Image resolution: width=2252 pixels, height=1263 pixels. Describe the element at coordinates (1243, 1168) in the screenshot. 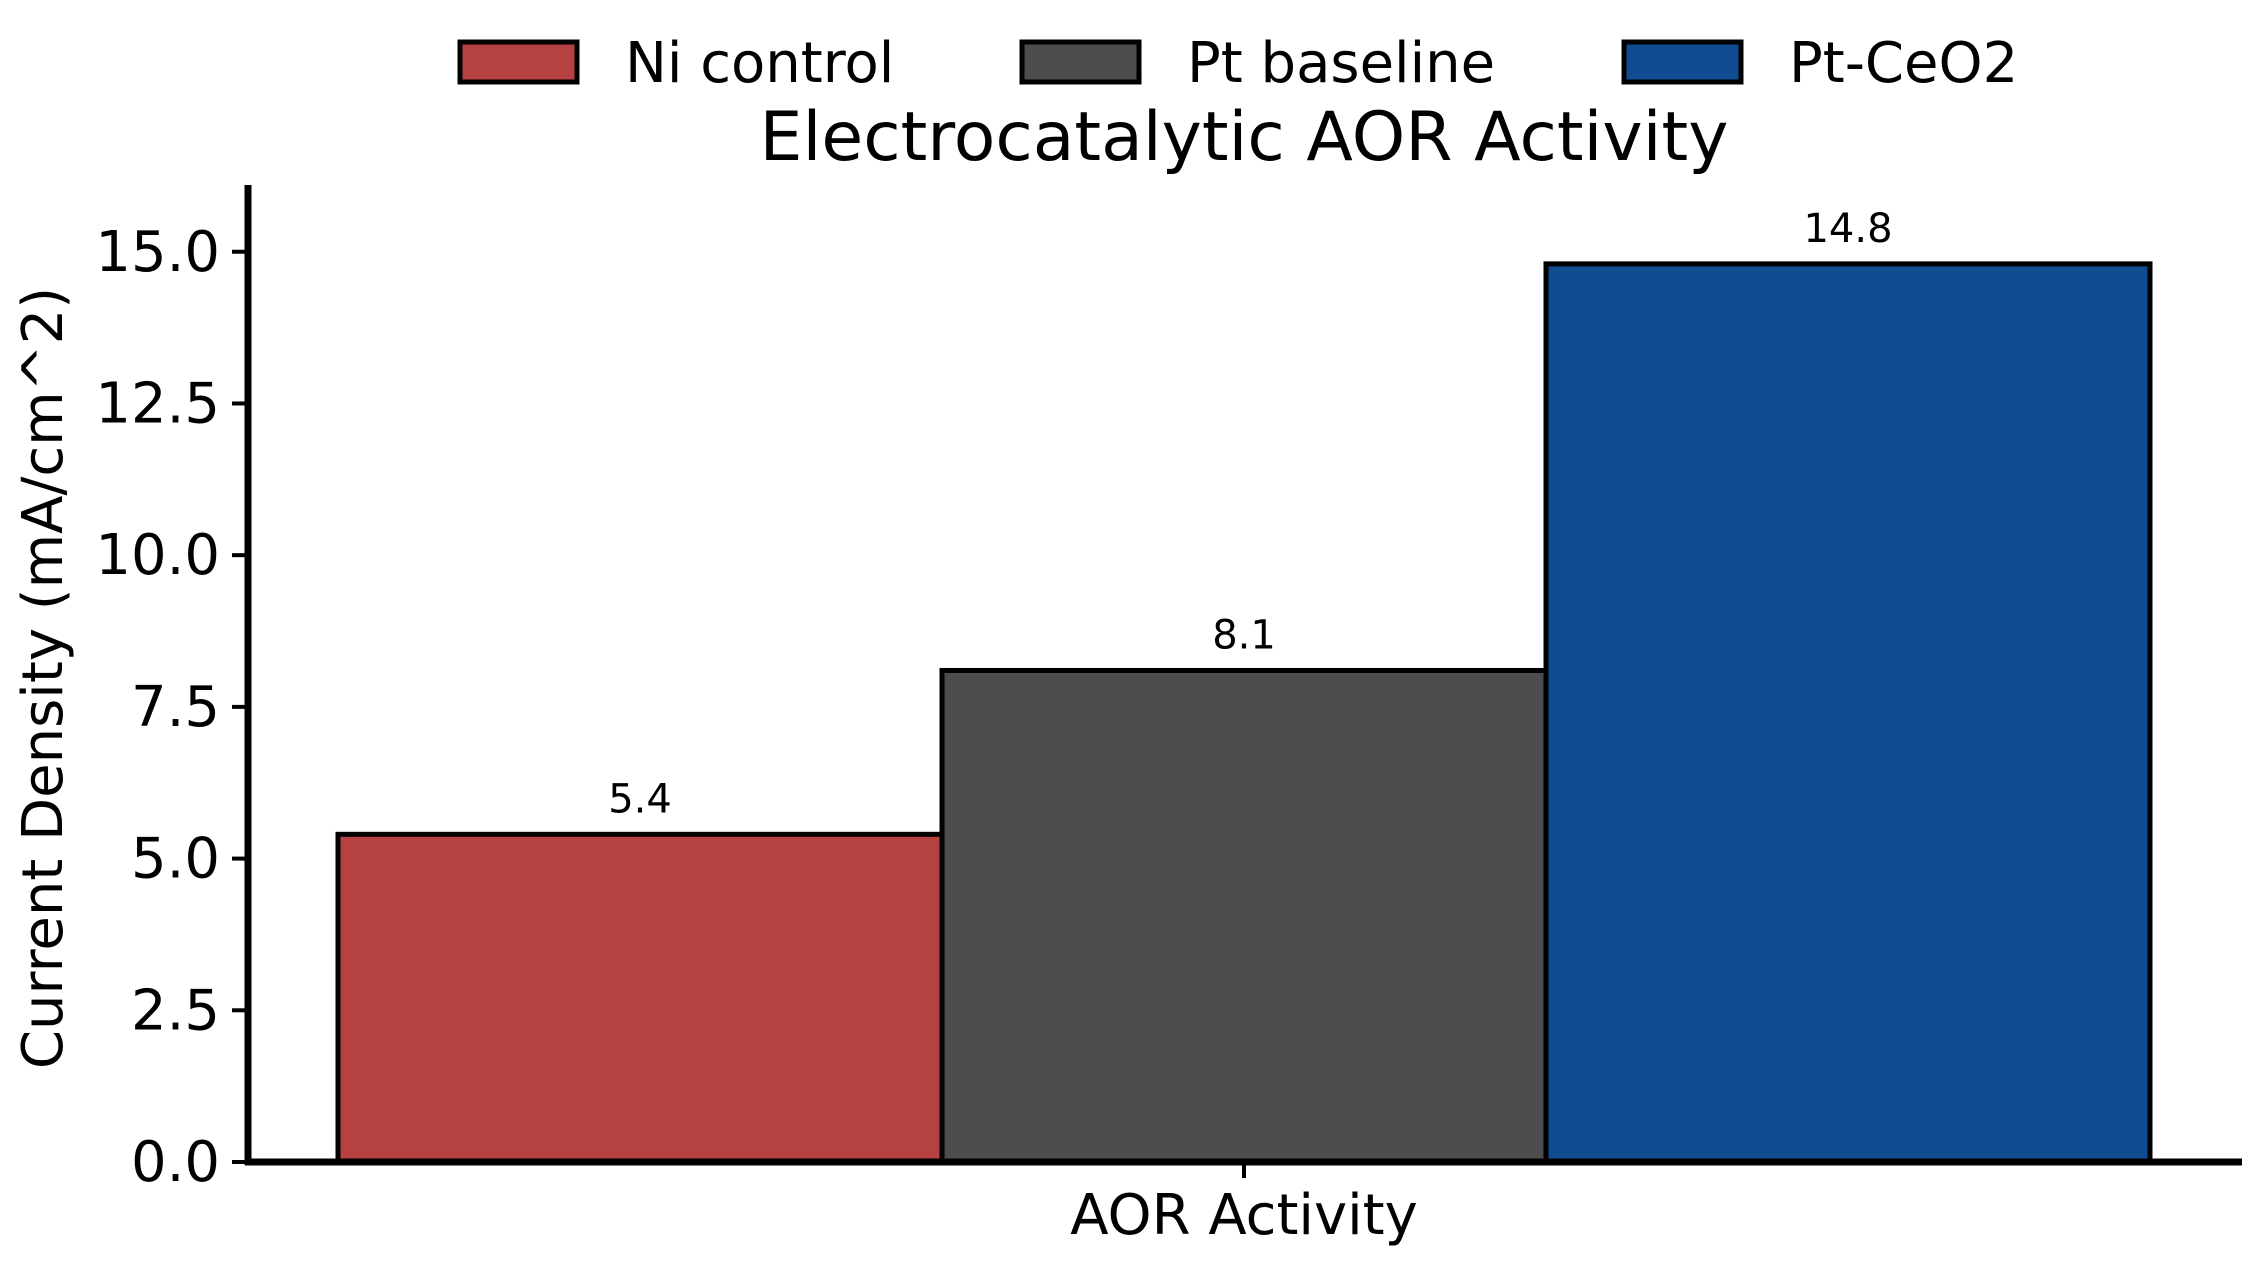

I see `x-axis` at that location.